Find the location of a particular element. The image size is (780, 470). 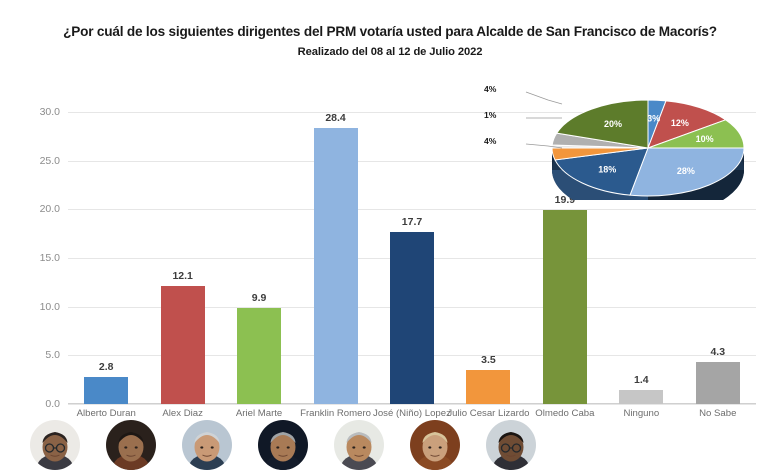

candidate-avatar-row is located at coordinates (390, 445).